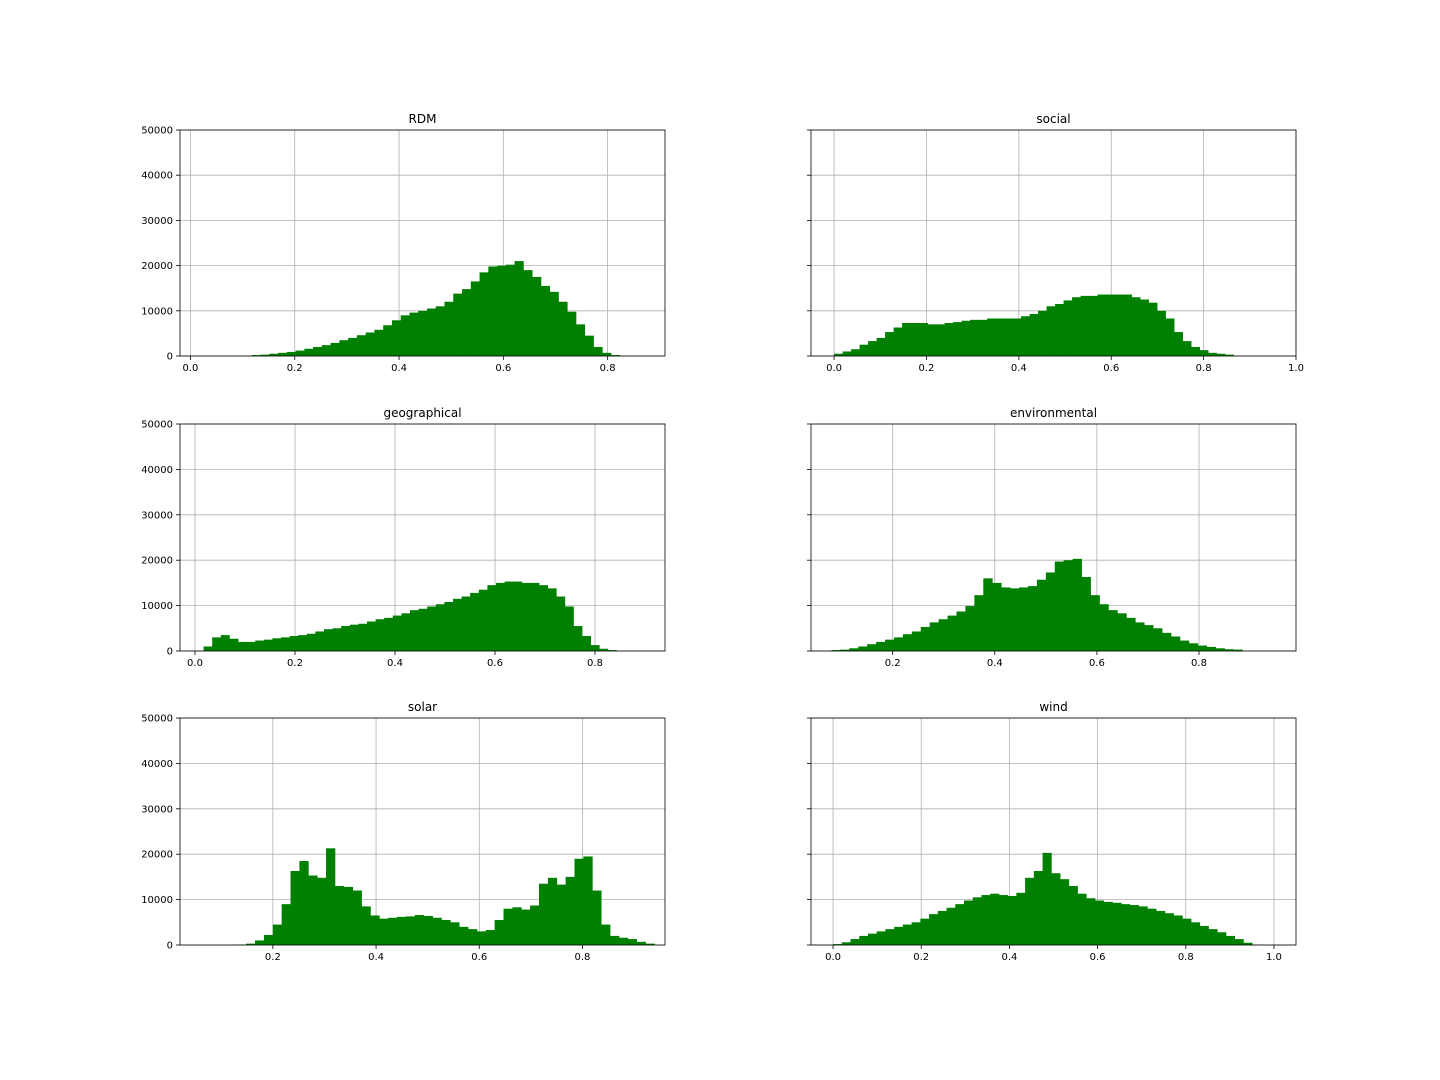  Describe the element at coordinates (1055, 243) in the screenshot. I see `subplot-social: 0.0 0.2 0.4 0.6 0.8 1.0 social` at that location.